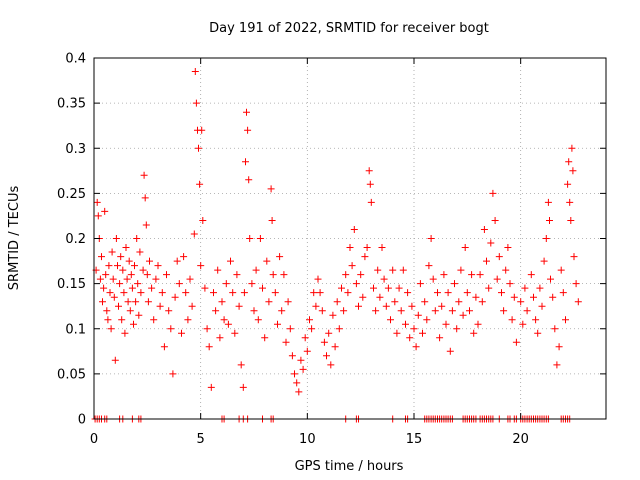 Image resolution: width=640 pixels, height=480 pixels. What do you see at coordinates (94, 439) in the screenshot?
I see `x-tick-label: 0` at bounding box center [94, 439].